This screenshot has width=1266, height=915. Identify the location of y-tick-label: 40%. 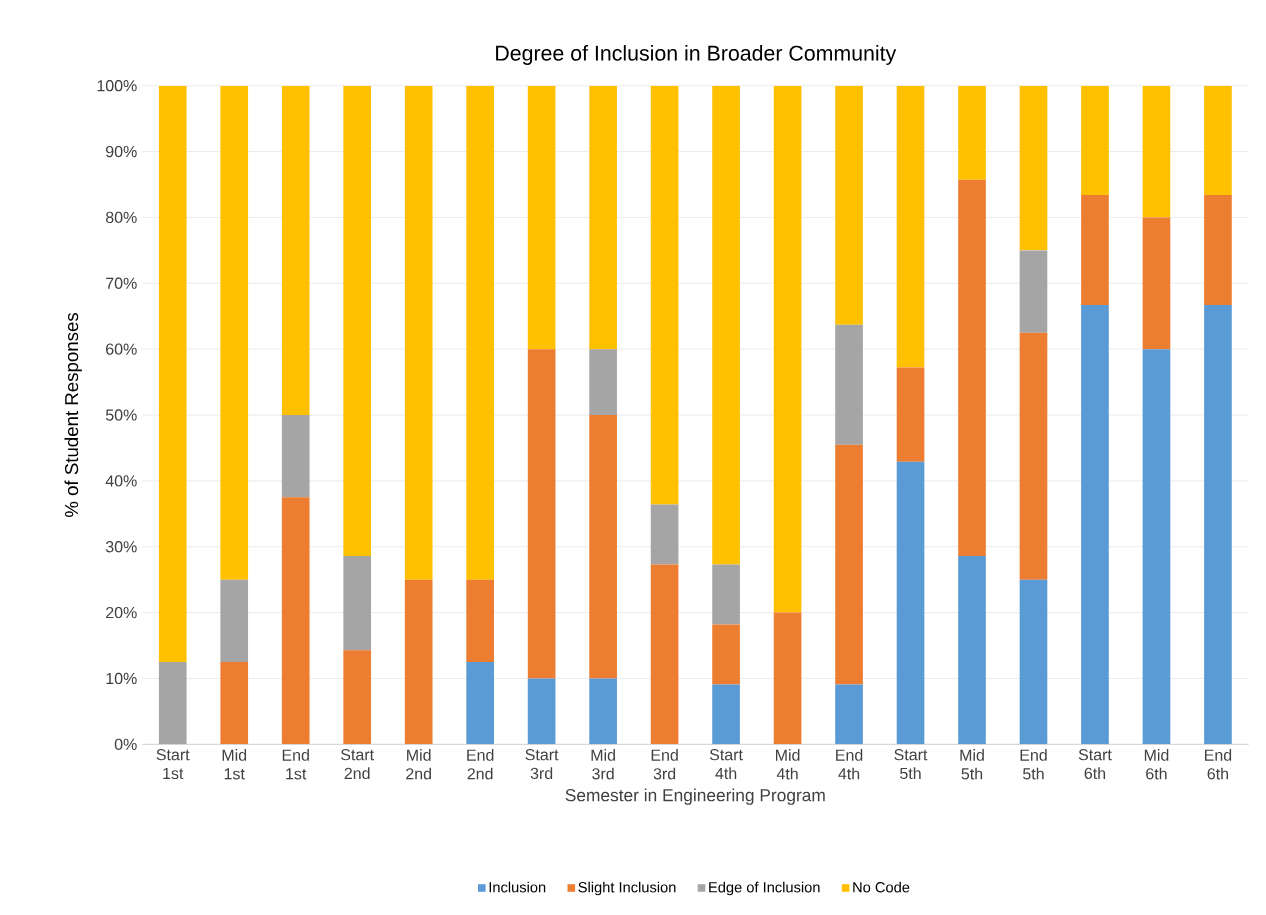
(121, 481).